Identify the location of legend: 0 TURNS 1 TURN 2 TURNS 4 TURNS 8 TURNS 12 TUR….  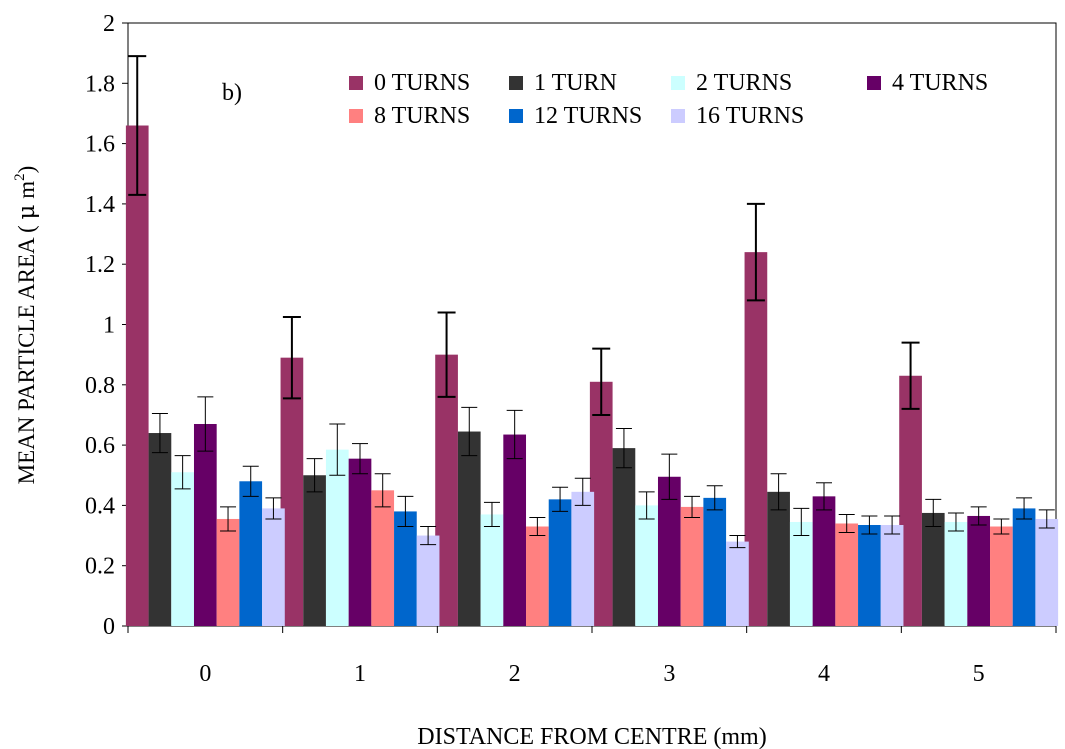
(668, 99).